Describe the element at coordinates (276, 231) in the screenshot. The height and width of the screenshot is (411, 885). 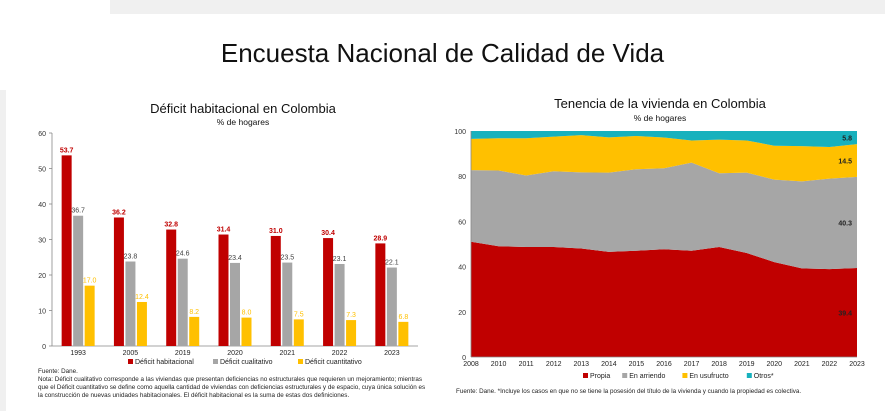
I see `data-label: 31.0` at that location.